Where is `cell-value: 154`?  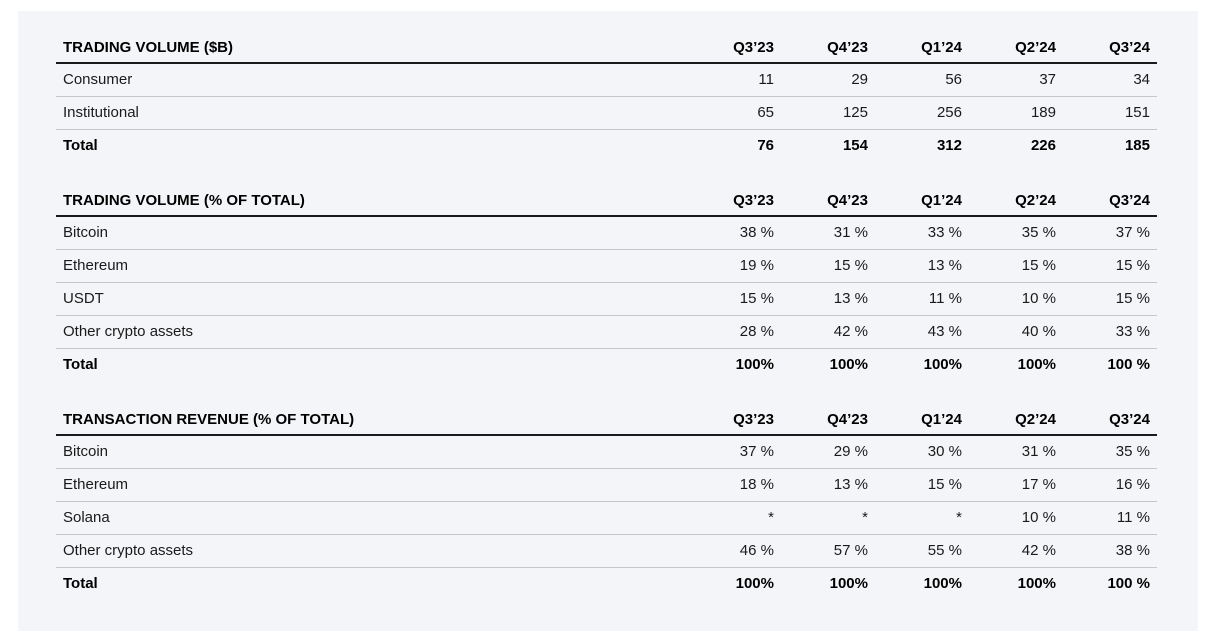 cell-value: 154 is located at coordinates (855, 146).